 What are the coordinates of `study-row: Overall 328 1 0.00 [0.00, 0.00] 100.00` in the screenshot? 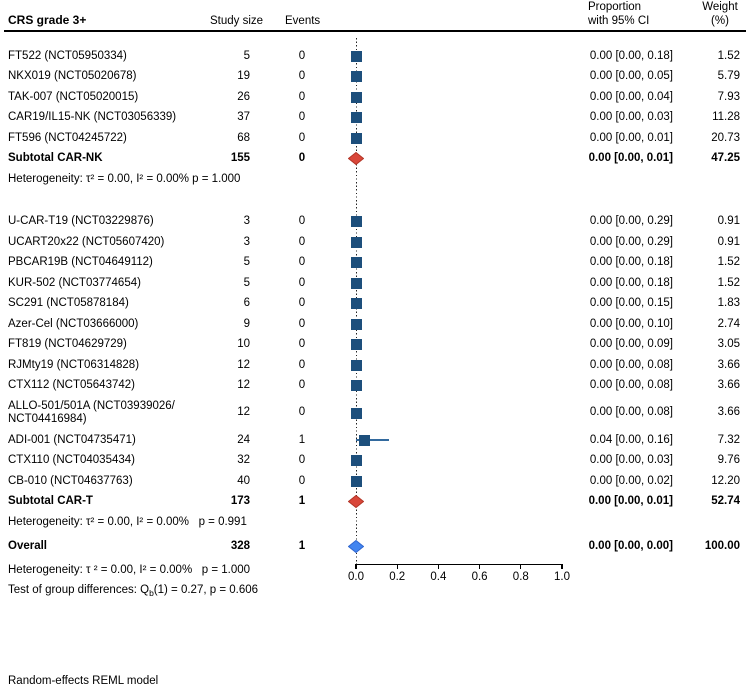 It's located at (375, 547).